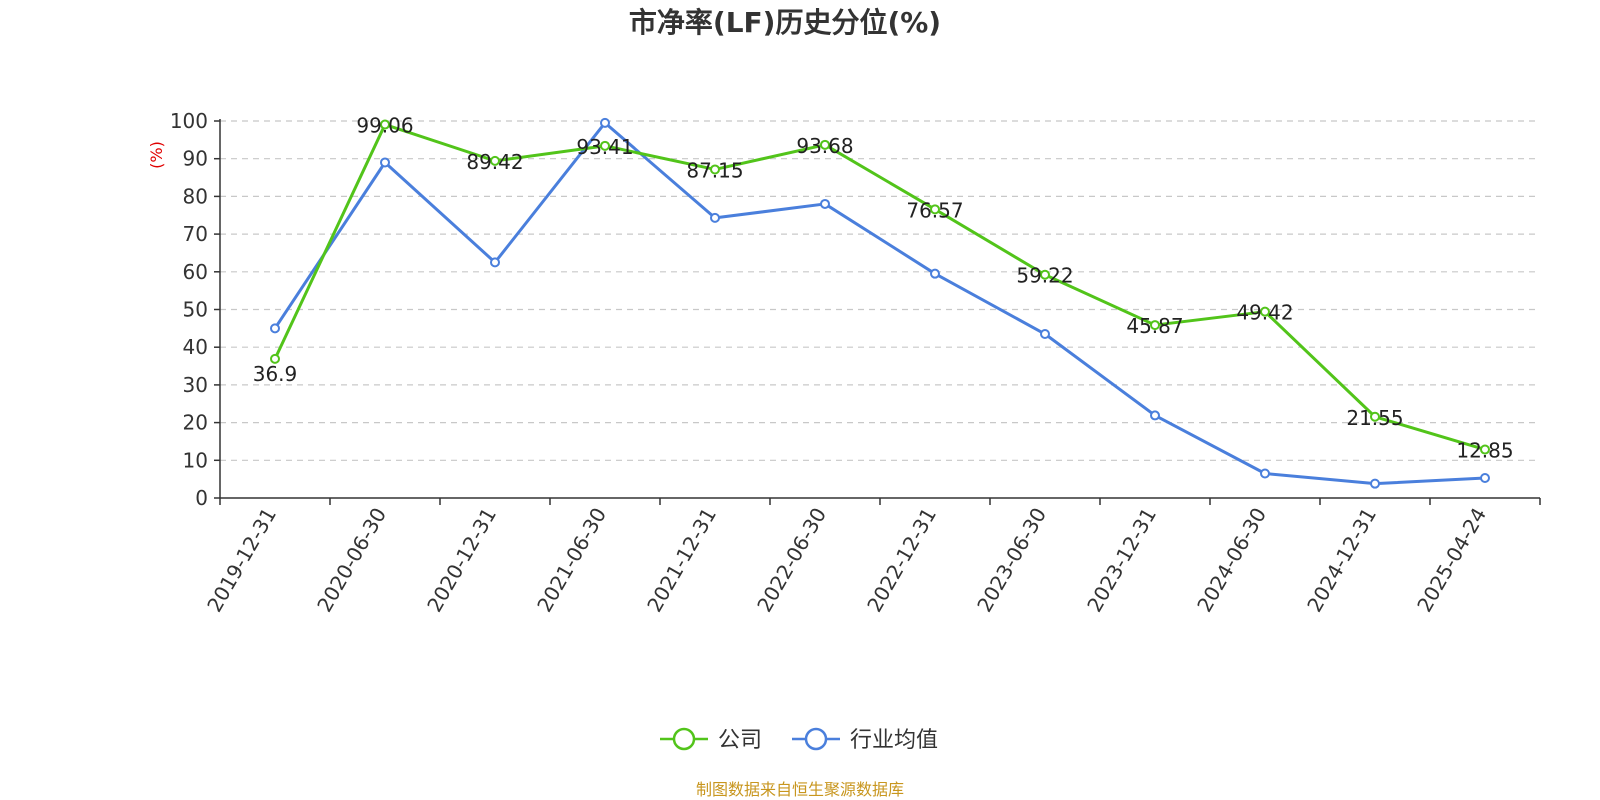 The width and height of the screenshot is (1600, 800). Describe the element at coordinates (195, 347) in the screenshot. I see `y-tick-label: 40` at that location.